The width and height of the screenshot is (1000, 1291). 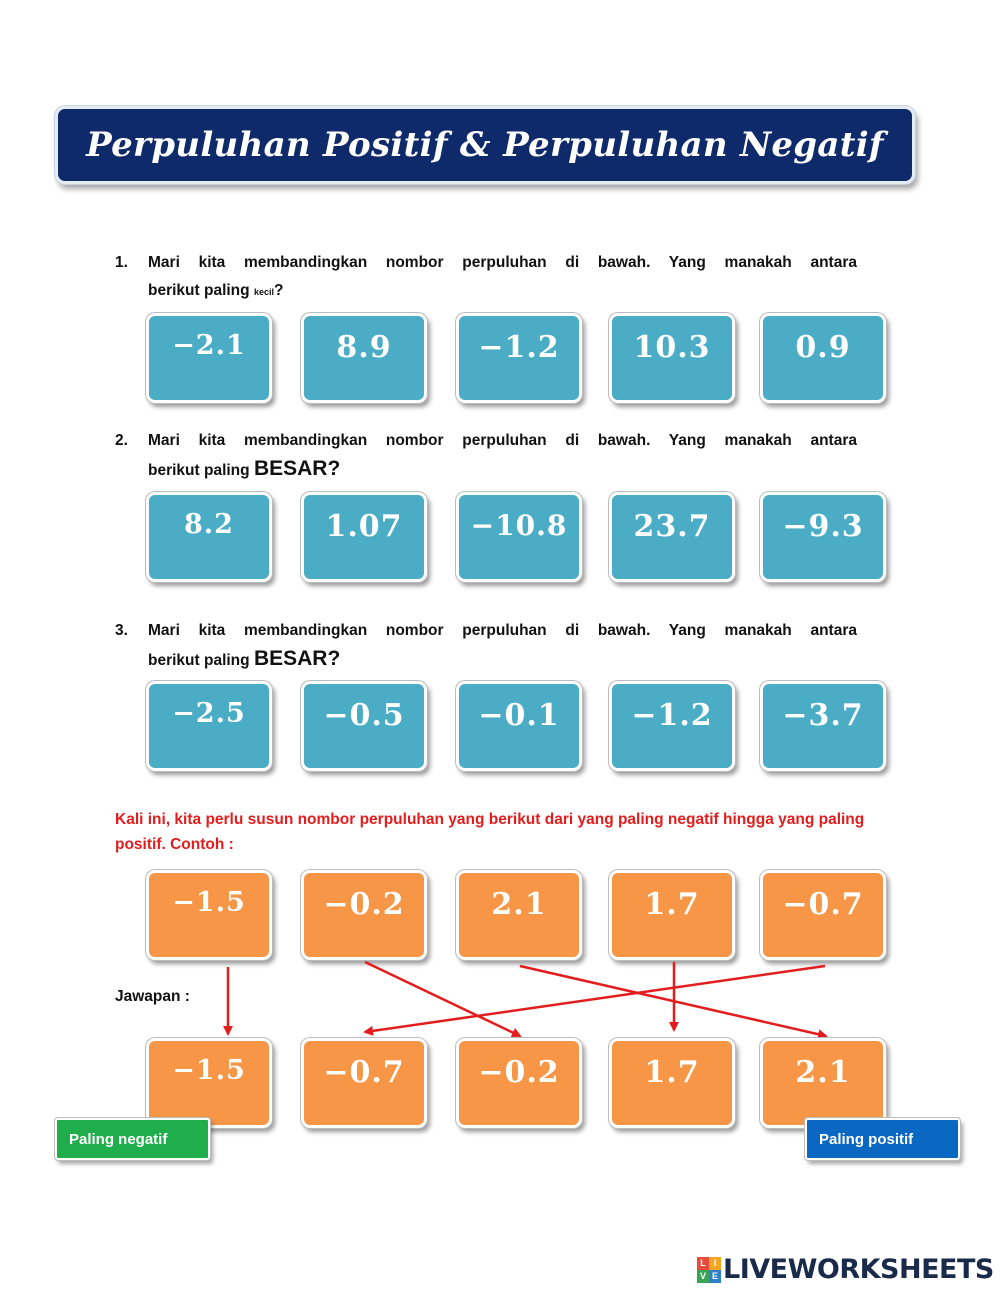 I want to click on option-box: −9.3, so click(x=823, y=537).